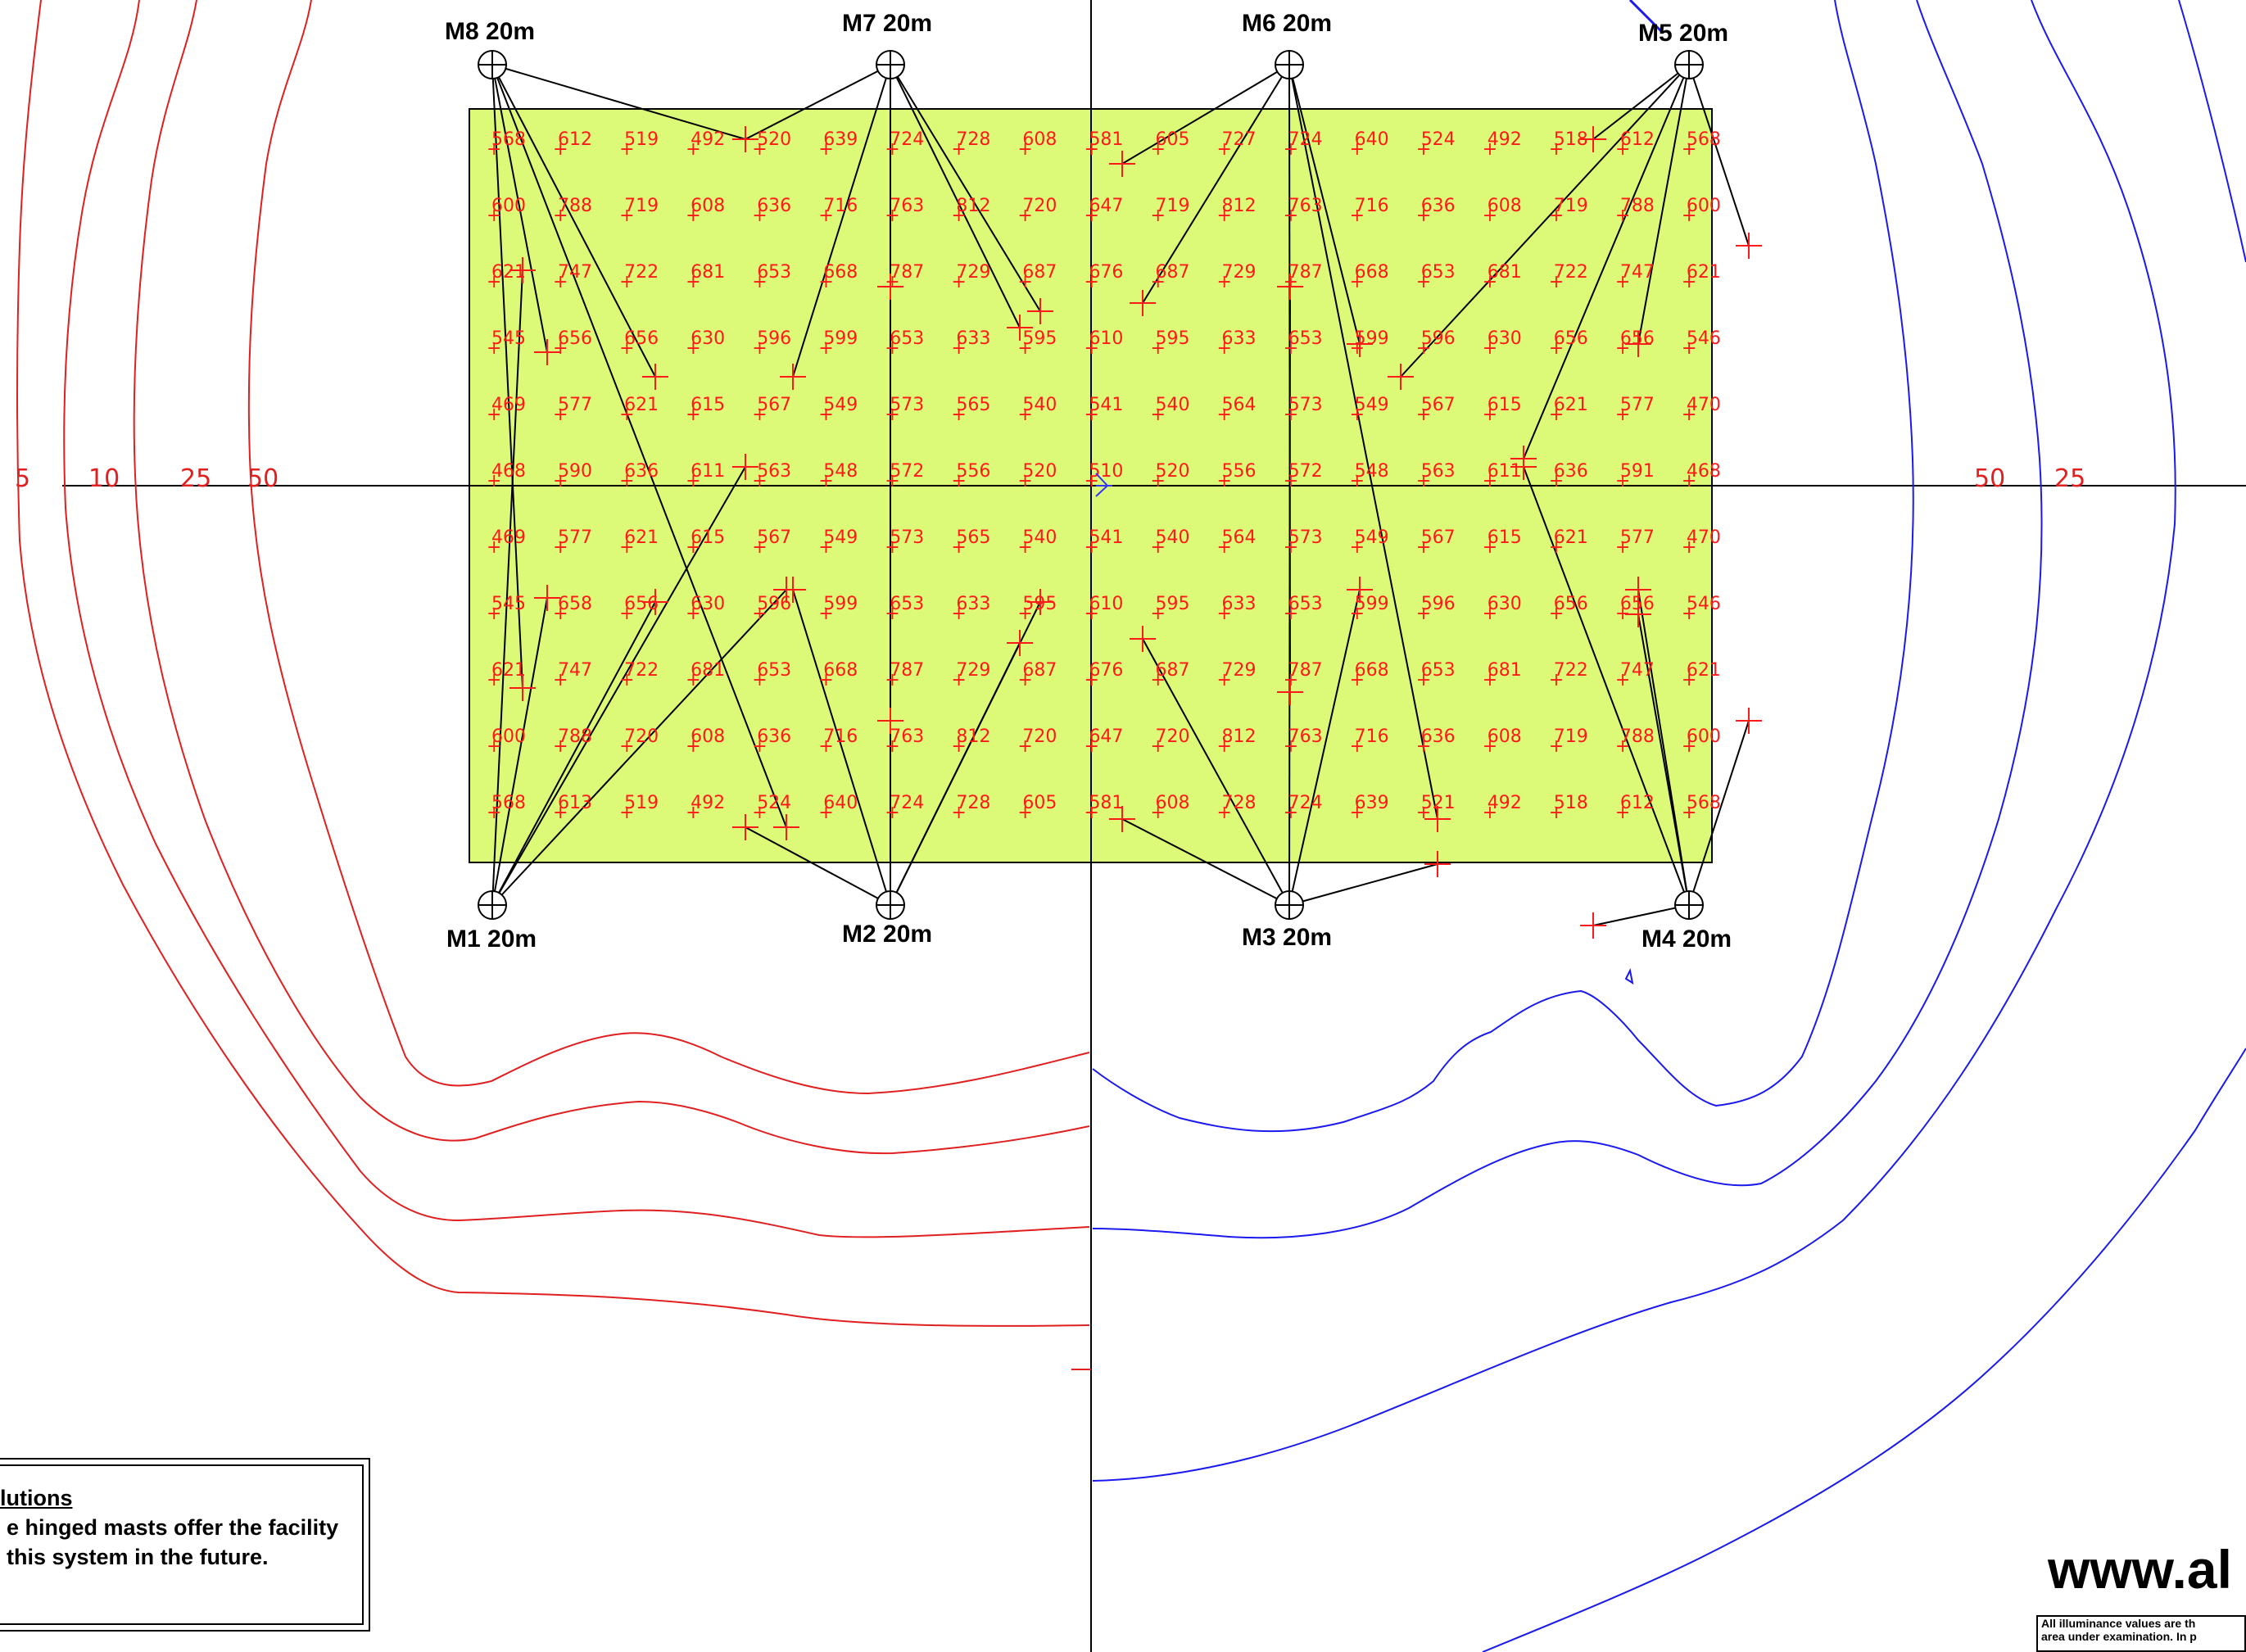 The height and width of the screenshot is (1652, 2246). I want to click on grid-value: 518, so click(1571, 139).